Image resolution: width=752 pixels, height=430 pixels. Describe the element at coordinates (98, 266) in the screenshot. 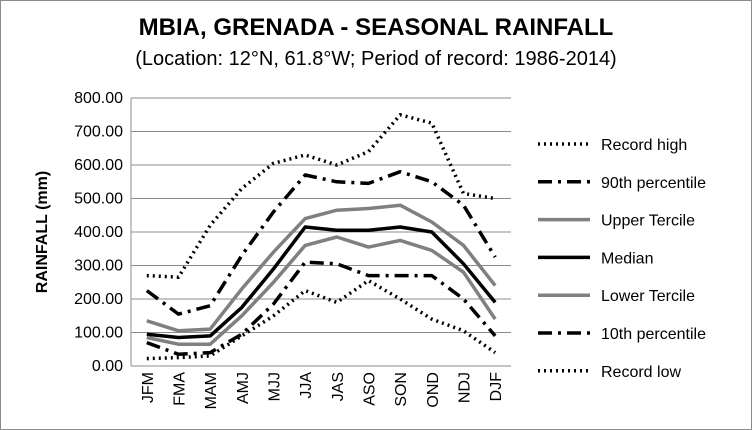

I see `y-tick-label: 300.00` at that location.